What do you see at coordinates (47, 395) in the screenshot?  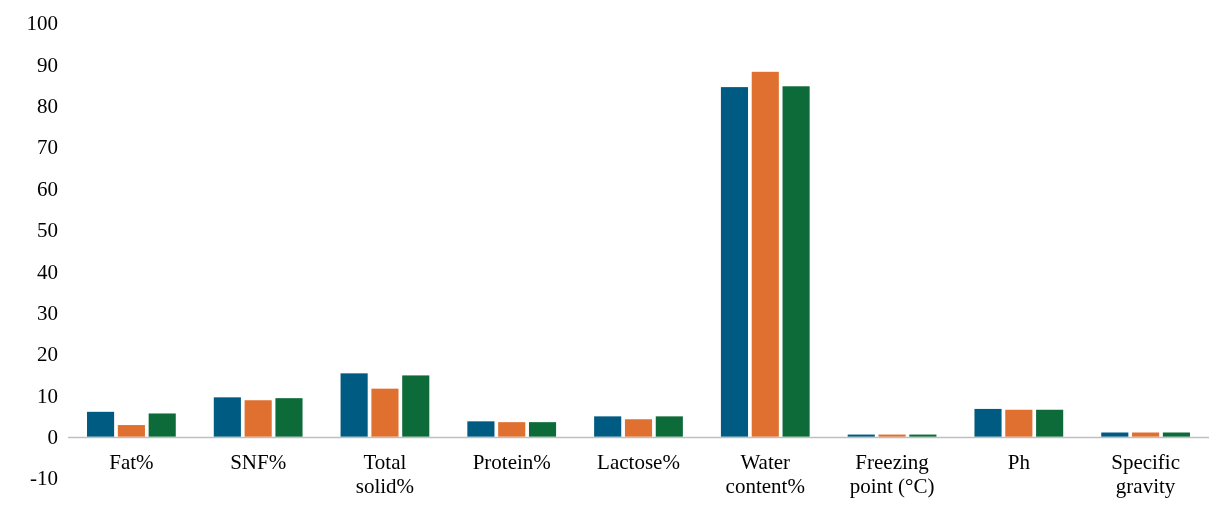 I see `y-tick-label: 10` at bounding box center [47, 395].